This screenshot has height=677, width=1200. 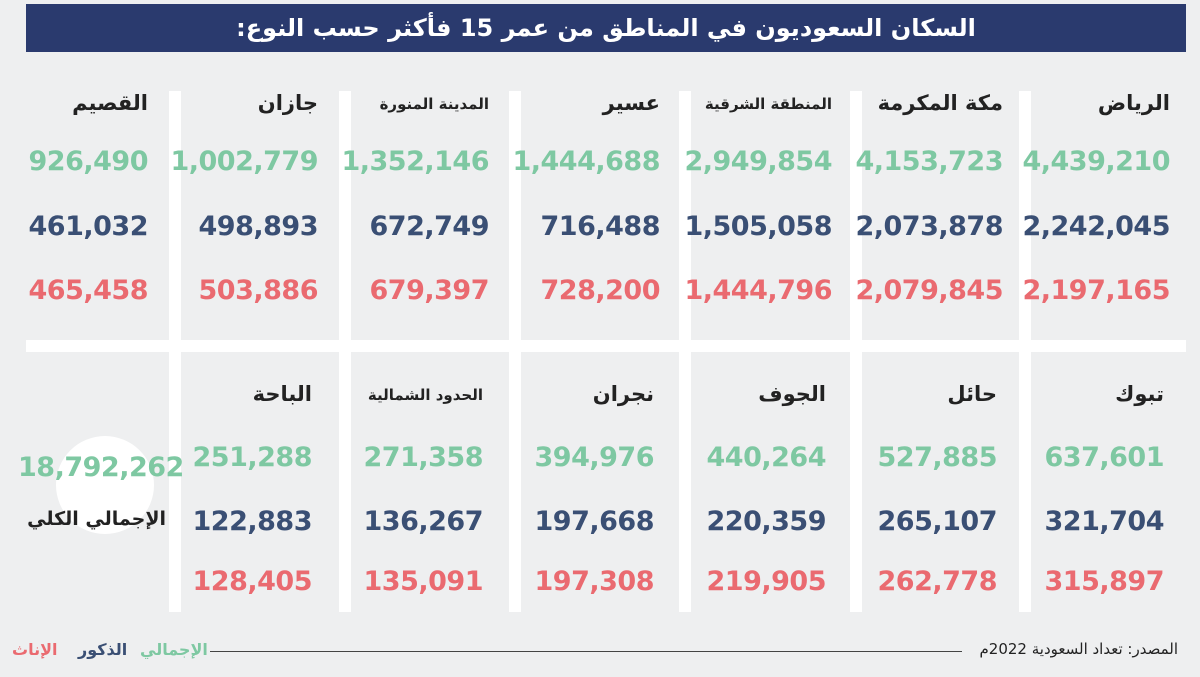 What do you see at coordinates (252, 521) in the screenshot?
I see `region-male-value: 122,883` at bounding box center [252, 521].